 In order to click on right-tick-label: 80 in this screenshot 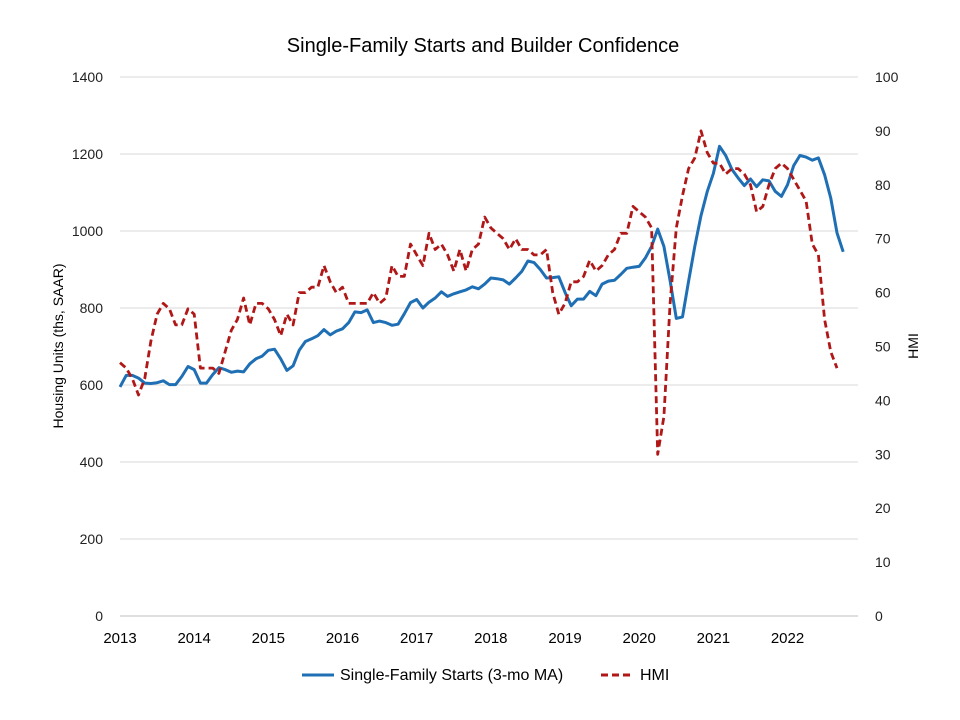, I will do `click(883, 185)`.